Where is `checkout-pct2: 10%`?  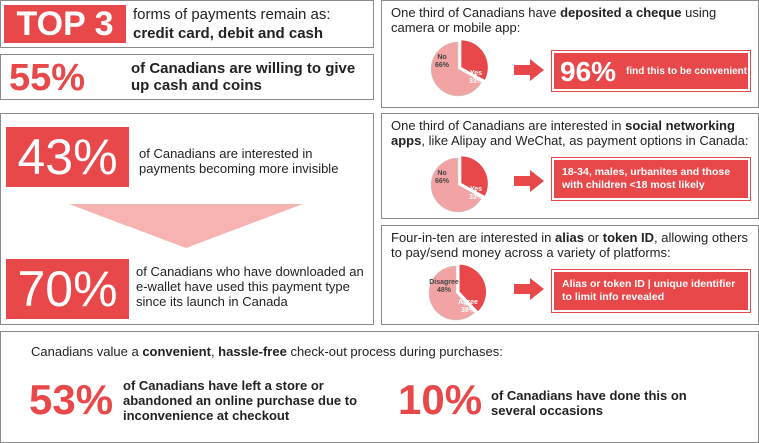
checkout-pct2: 10% is located at coordinates (440, 399).